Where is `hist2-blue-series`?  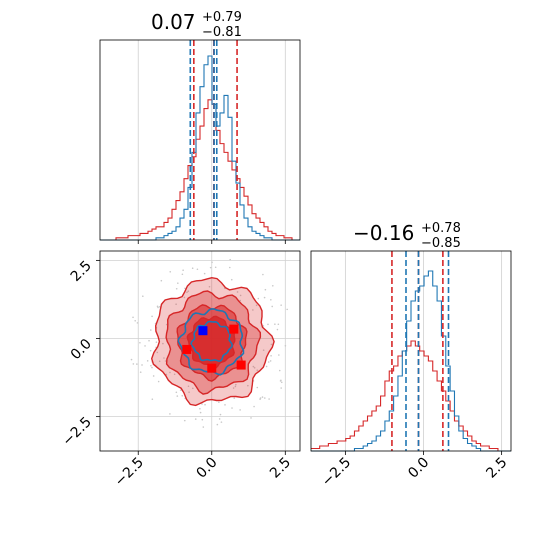 hist2-blue-series is located at coordinates (411, 361).